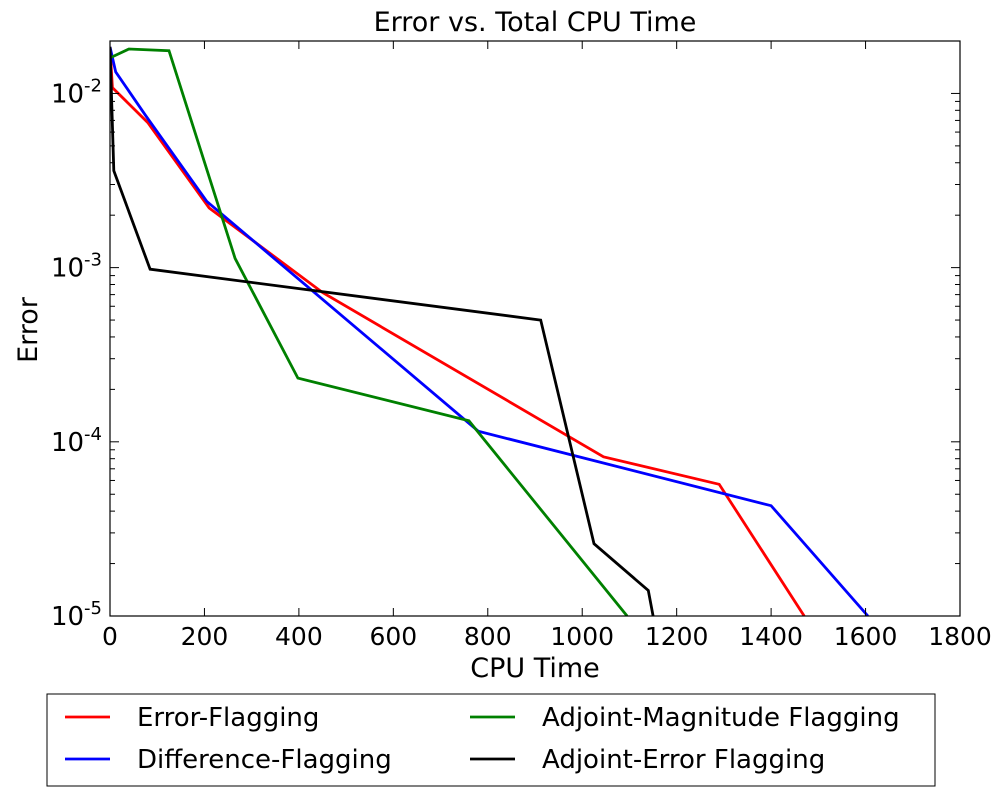 The width and height of the screenshot is (1000, 800). What do you see at coordinates (393, 636) in the screenshot?
I see `x-tick-label: 600` at bounding box center [393, 636].